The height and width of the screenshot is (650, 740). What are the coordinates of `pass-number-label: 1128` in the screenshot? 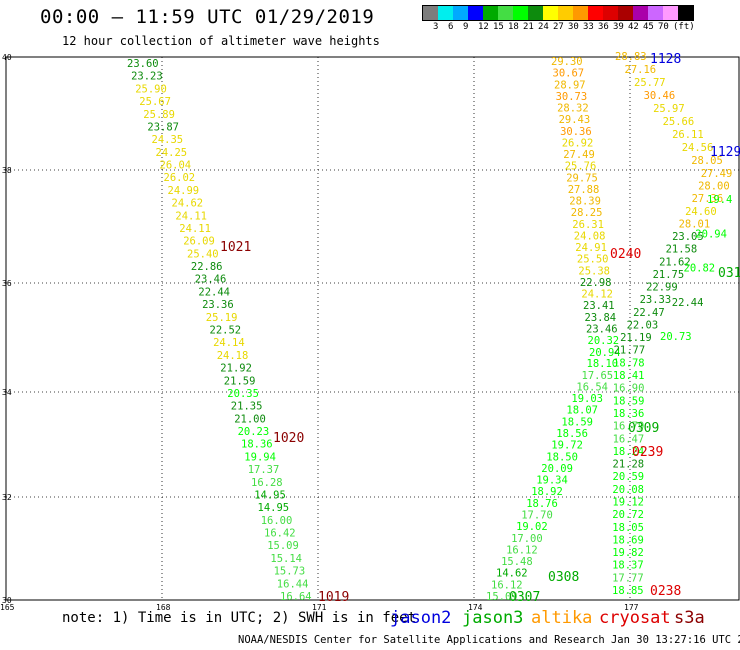 It's located at (665, 59).